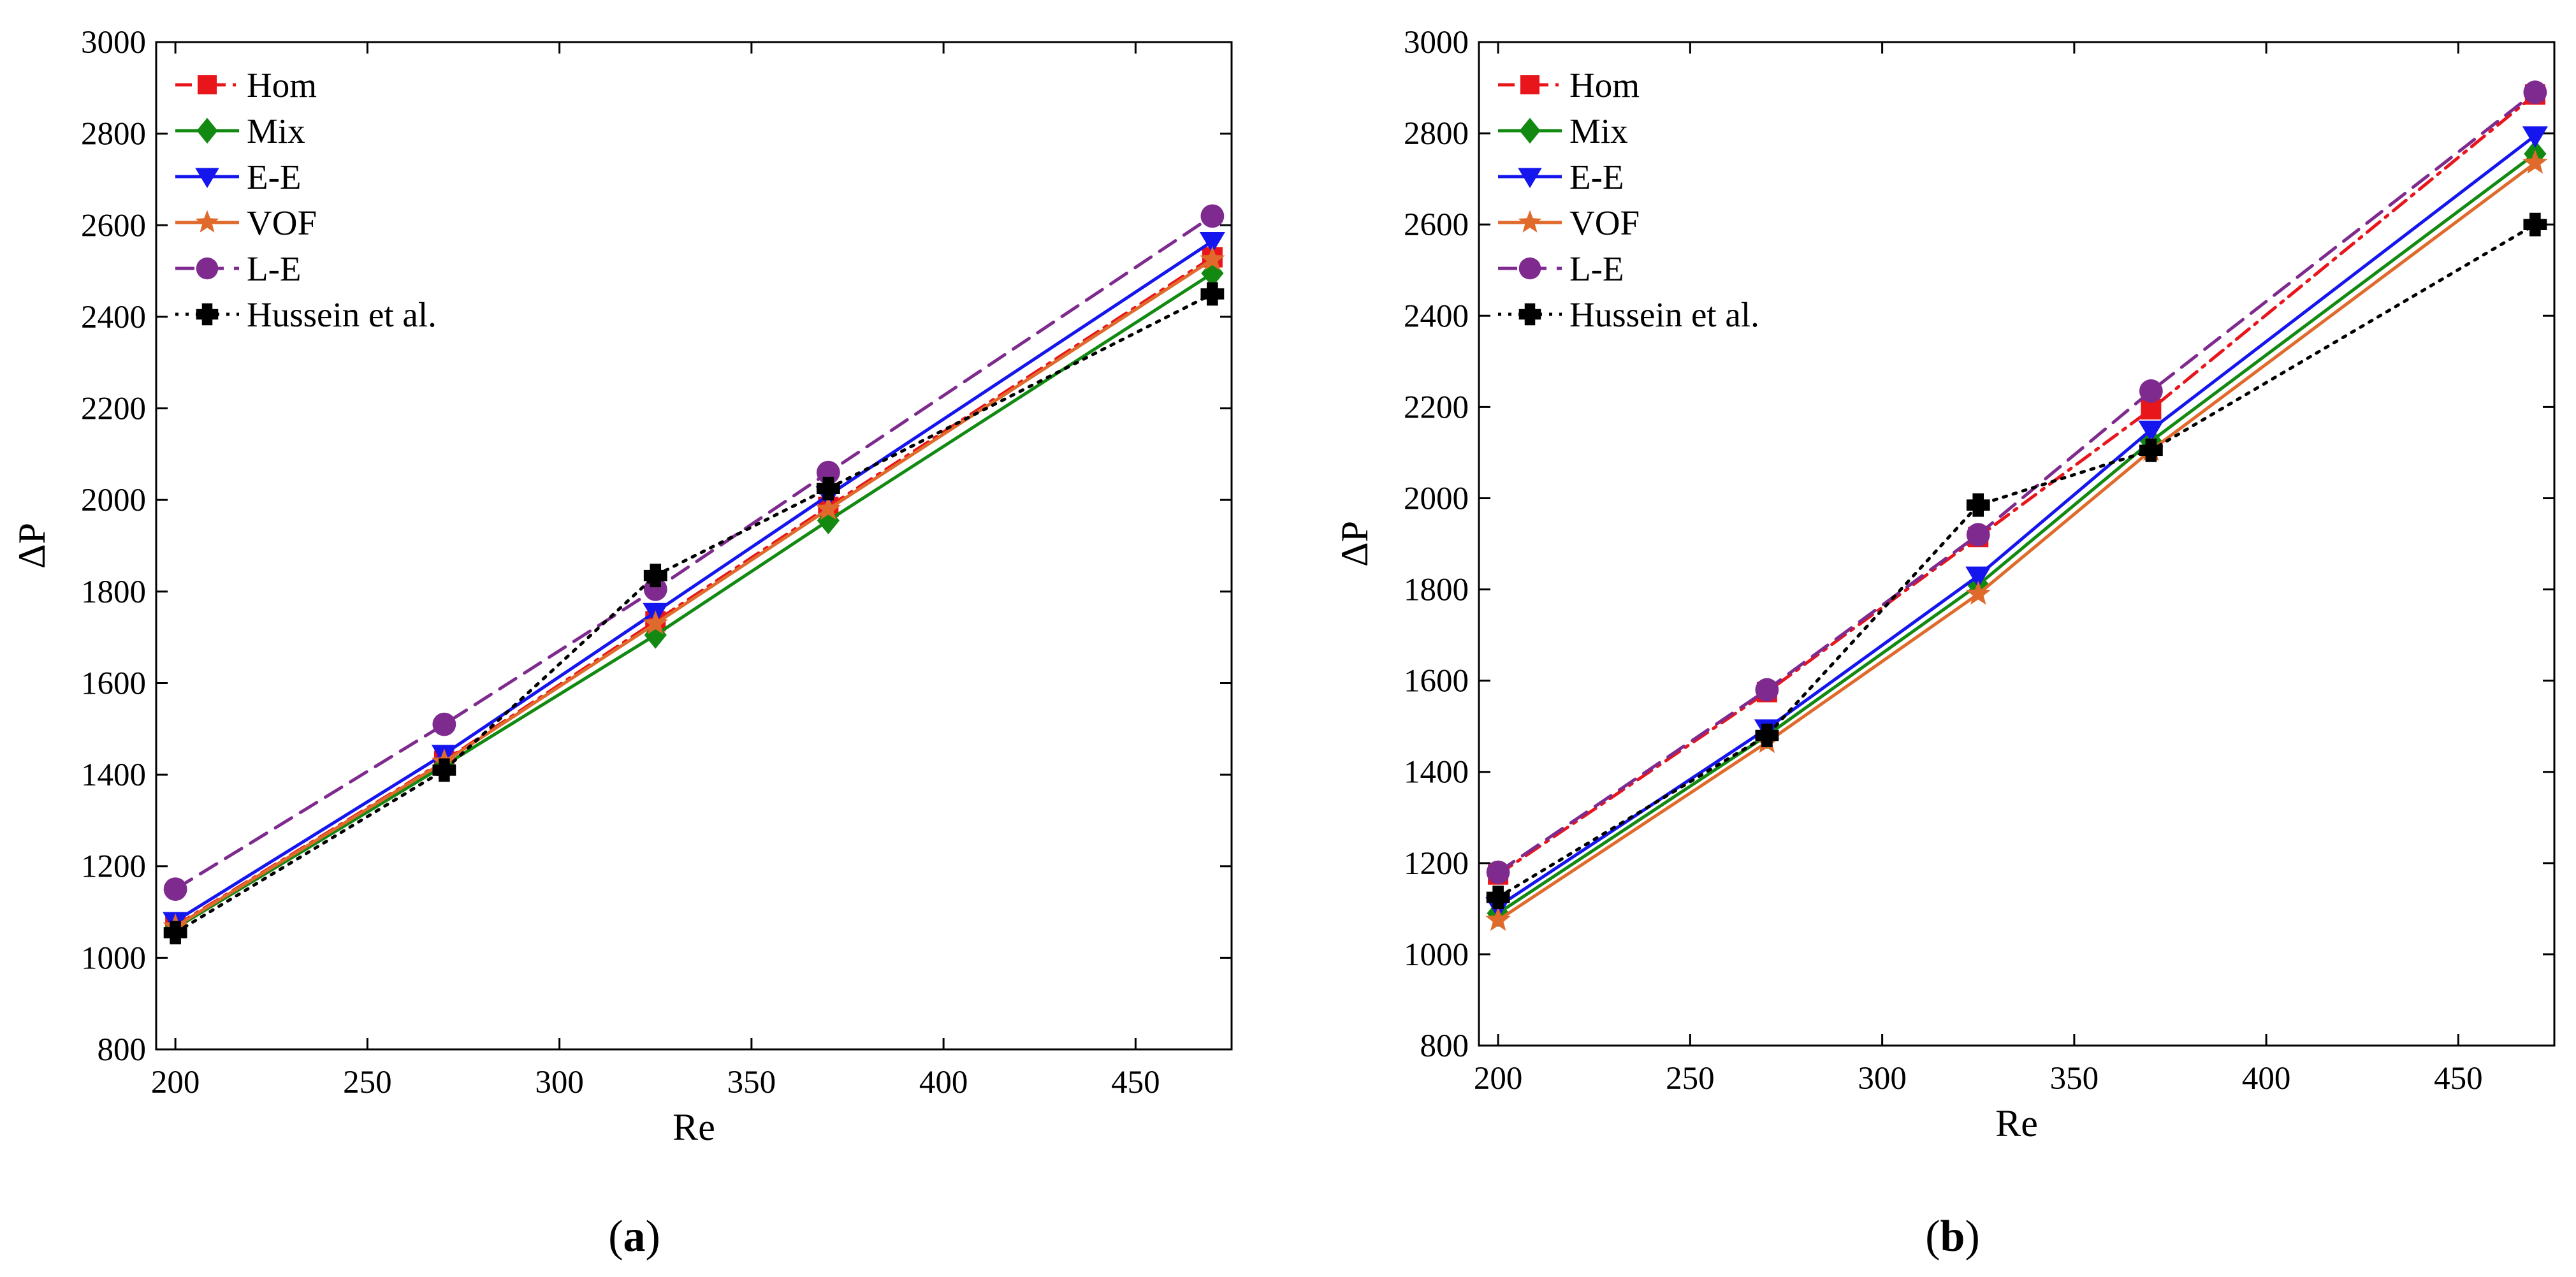  What do you see at coordinates (1436, 773) in the screenshot?
I see `y-tick-label: 1400` at bounding box center [1436, 773].